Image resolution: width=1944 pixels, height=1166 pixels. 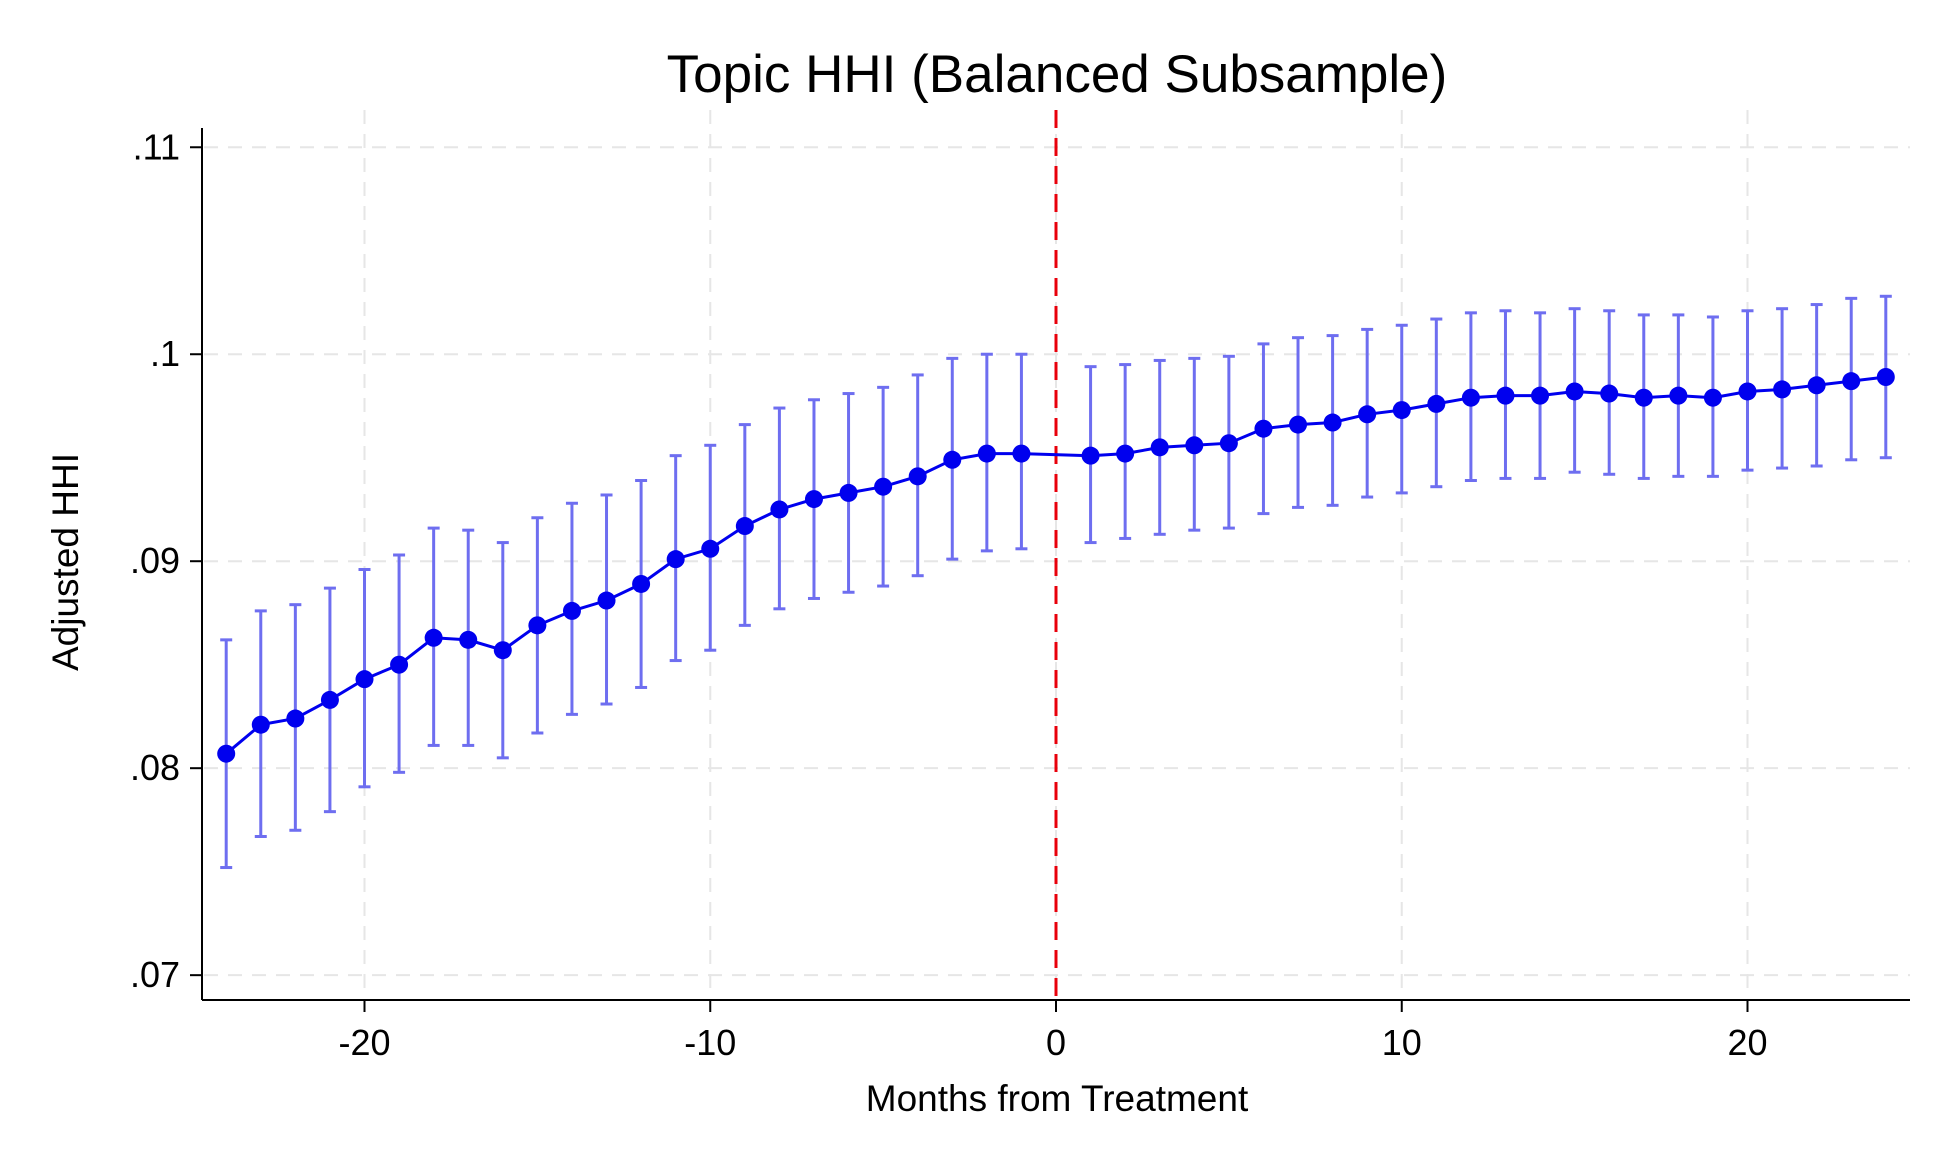 What do you see at coordinates (155, 974) in the screenshot?
I see `y-tick-label: .07` at bounding box center [155, 974].